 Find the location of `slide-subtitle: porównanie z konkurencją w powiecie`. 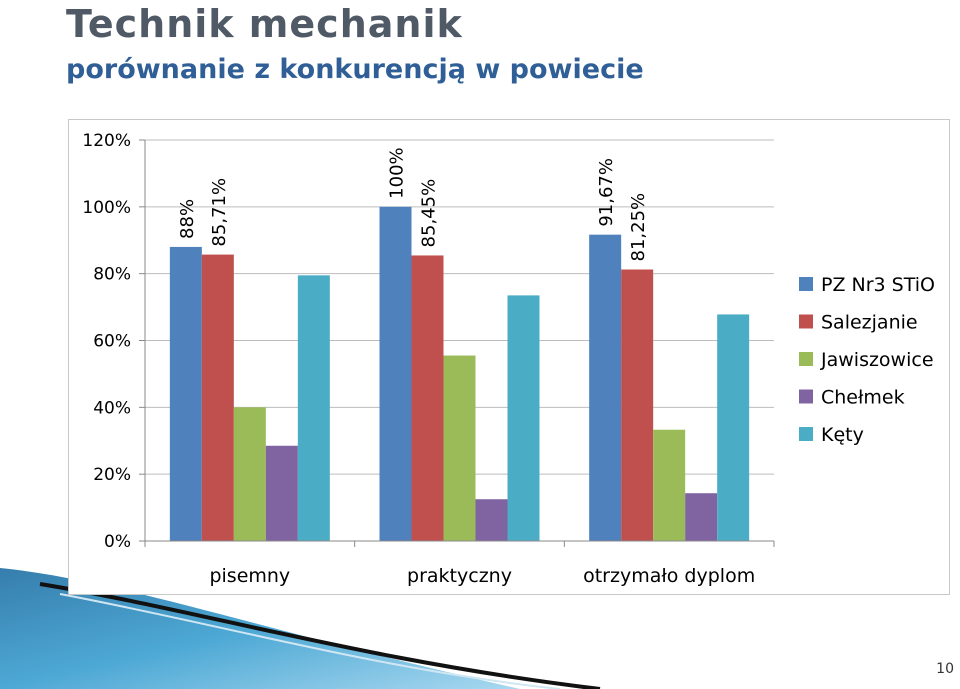

slide-subtitle: porównanie z konkurencją w powiecie is located at coordinates (355, 69).